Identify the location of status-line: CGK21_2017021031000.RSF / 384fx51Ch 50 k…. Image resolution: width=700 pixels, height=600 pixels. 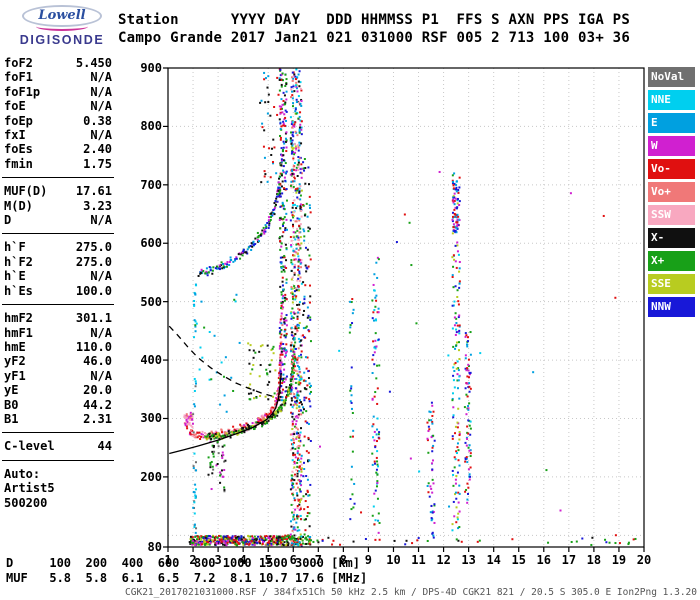
(411, 592).